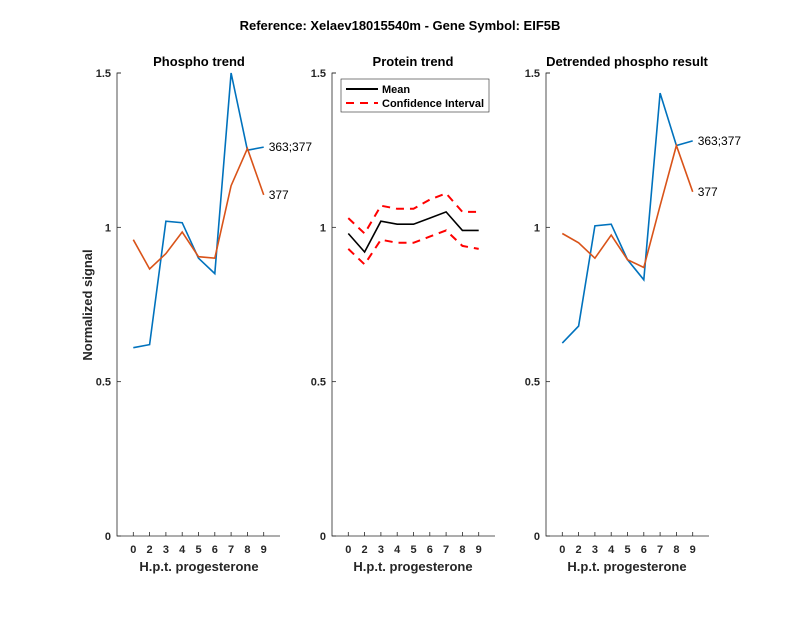  I want to click on y-axis-label: Normalized signal, so click(87, 304).